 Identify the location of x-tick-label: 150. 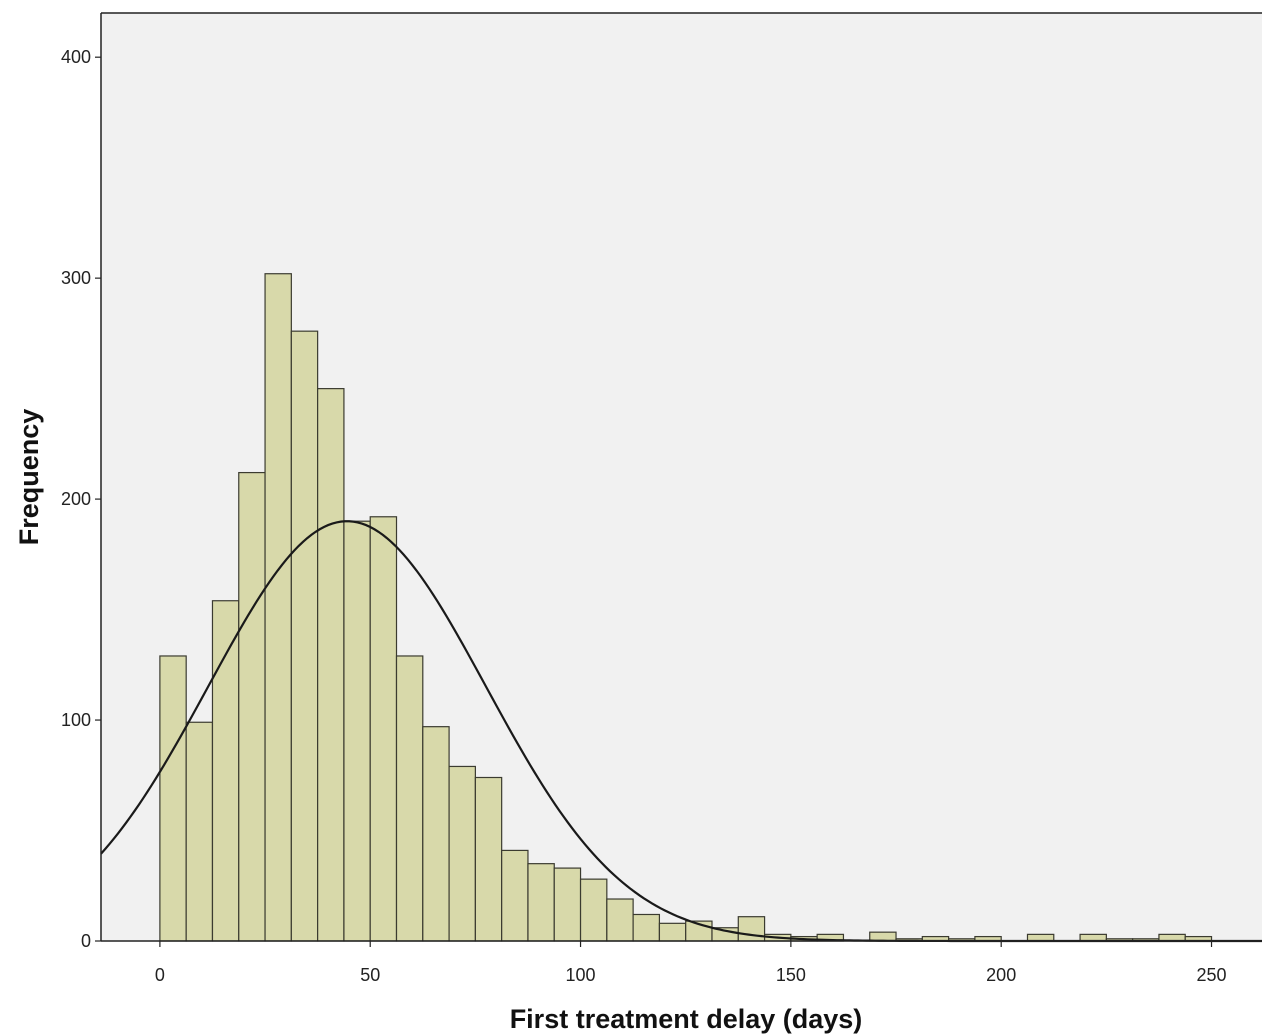
(791, 975).